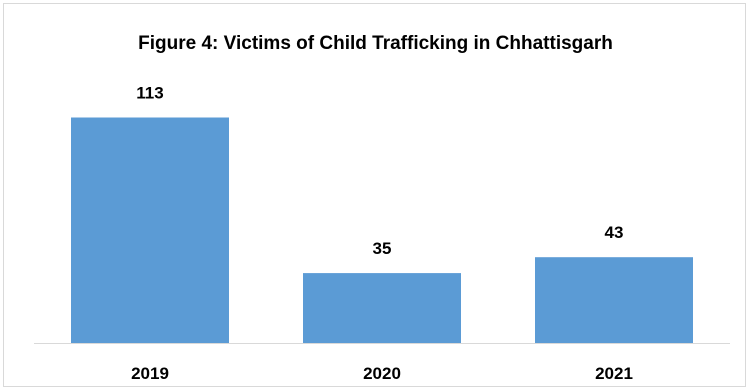  I want to click on x-tick-label-2021: 2021, so click(614, 373).